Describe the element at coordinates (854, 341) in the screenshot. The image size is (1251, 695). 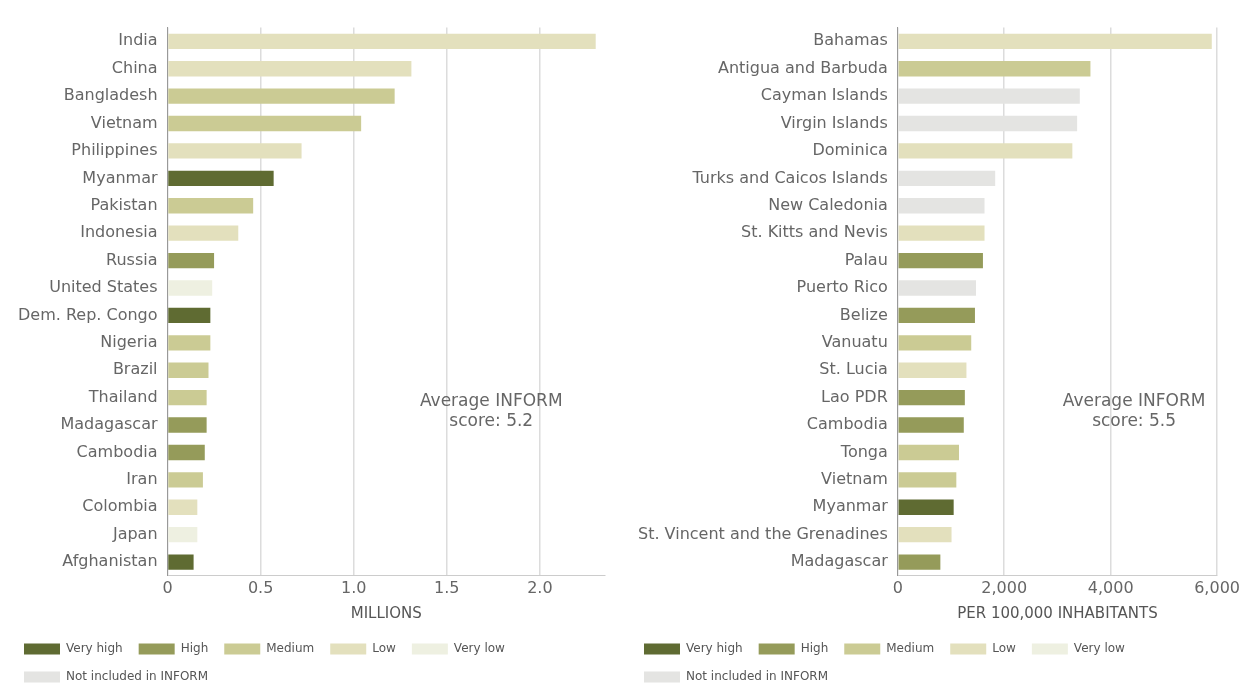
I see `y-tick-label: Vanuatu` at that location.